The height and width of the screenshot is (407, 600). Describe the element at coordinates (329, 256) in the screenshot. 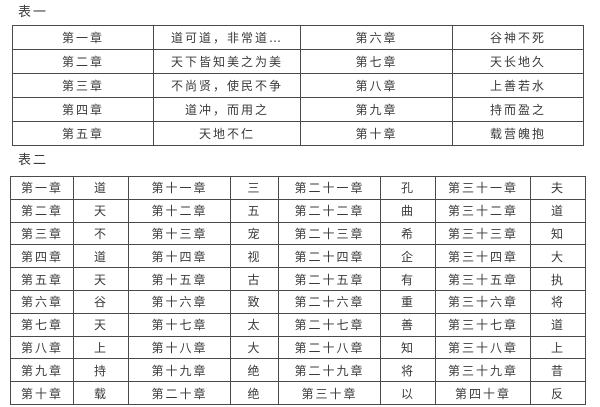

I see `table-cell: 第二十四章` at that location.